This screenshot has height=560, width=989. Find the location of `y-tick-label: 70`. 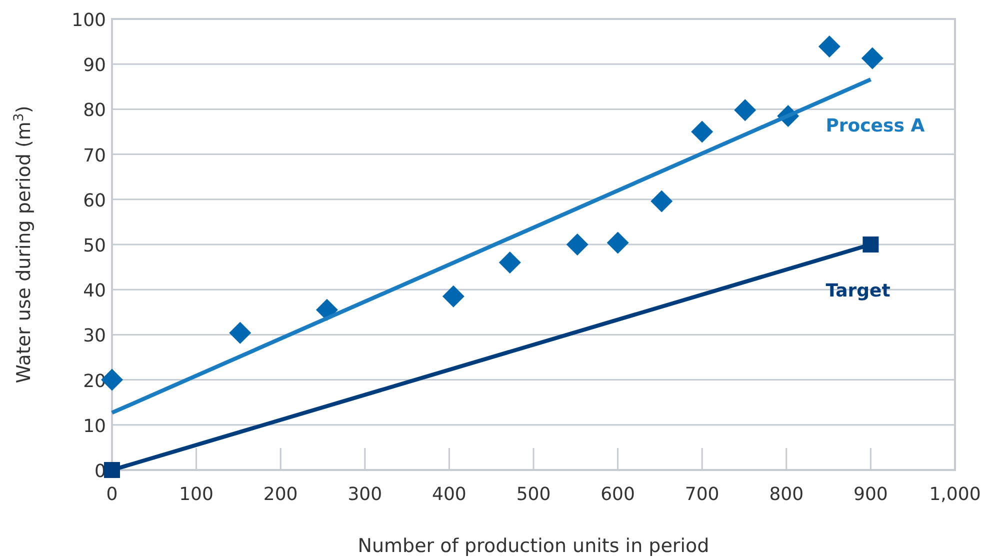

y-tick-label: 70 is located at coordinates (94, 155).